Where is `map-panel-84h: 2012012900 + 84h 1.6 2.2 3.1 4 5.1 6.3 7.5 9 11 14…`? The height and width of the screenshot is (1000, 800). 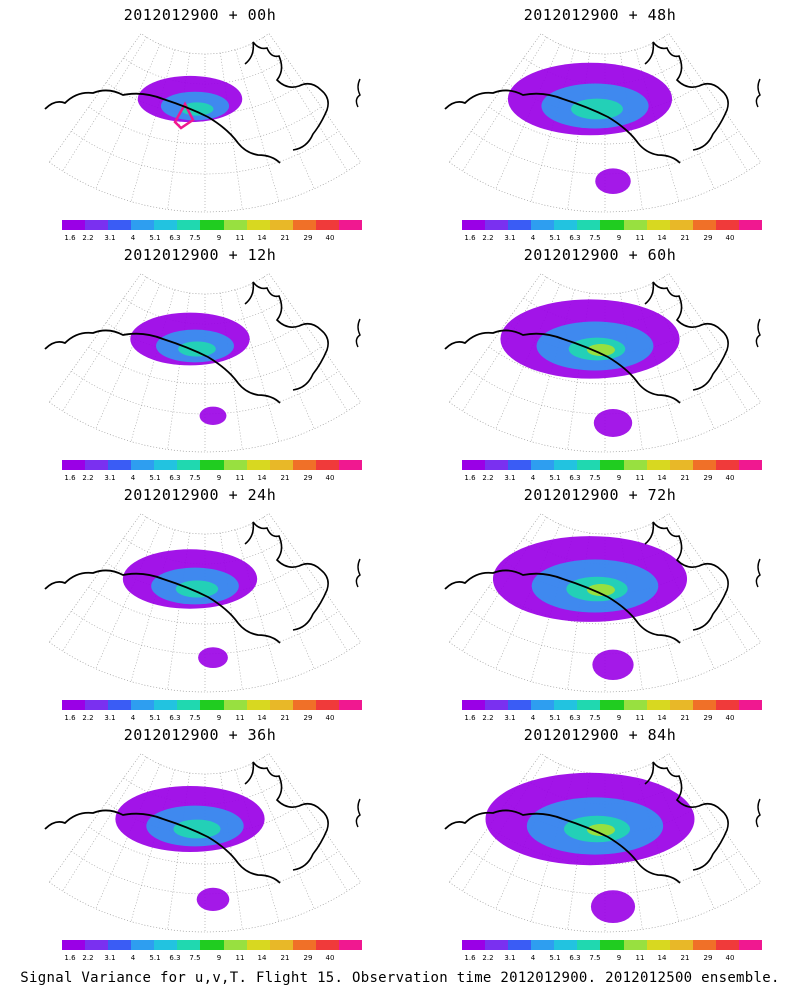 map-panel-84h: 2012012900 + 84h 1.6 2.2 3.1 4 5.1 6.3 7.5 9 11 14… is located at coordinates (600, 841).